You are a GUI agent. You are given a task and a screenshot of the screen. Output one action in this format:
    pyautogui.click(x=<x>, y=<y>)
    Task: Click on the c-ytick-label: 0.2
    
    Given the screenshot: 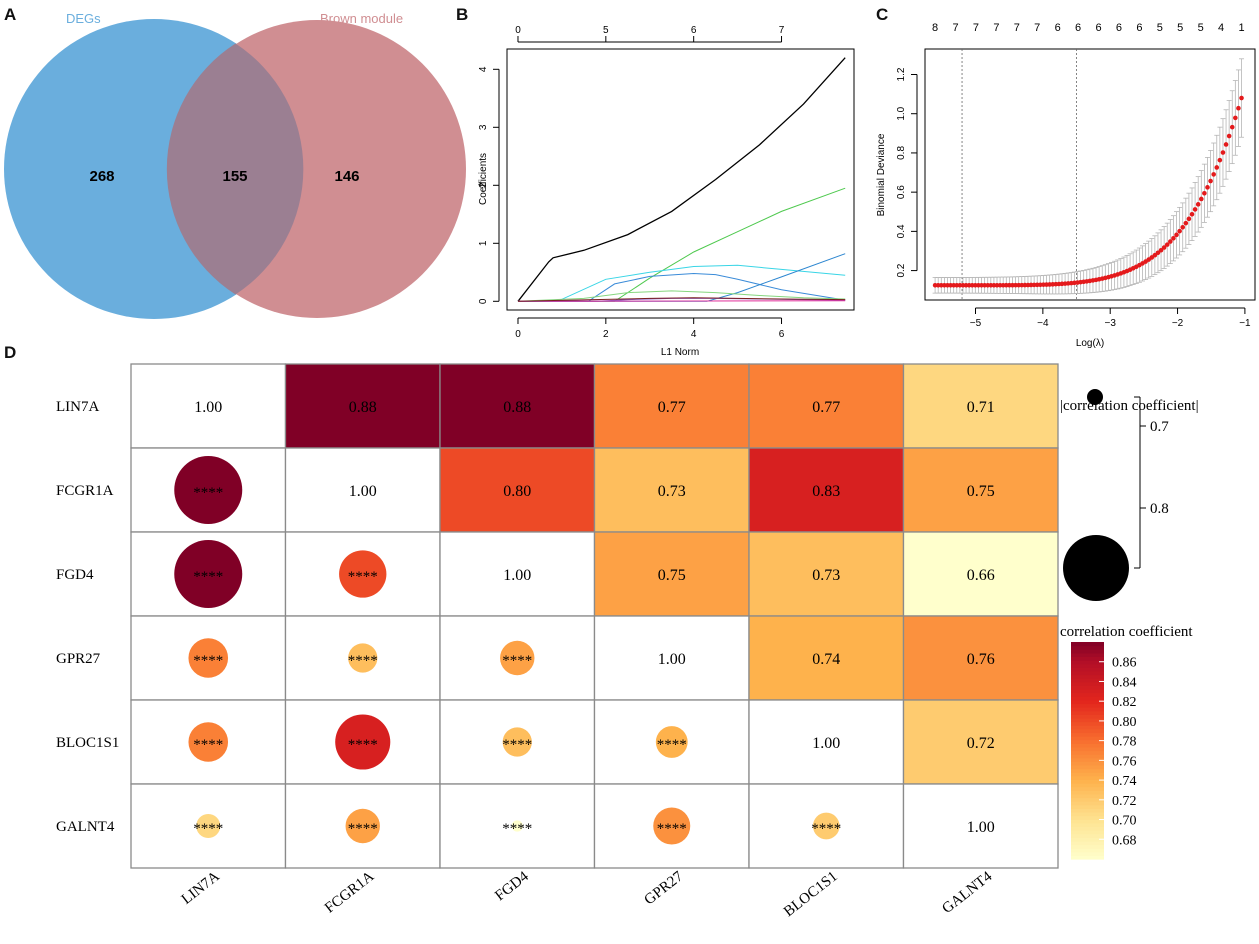 What is the action you would take?
    pyautogui.click(x=901, y=270)
    